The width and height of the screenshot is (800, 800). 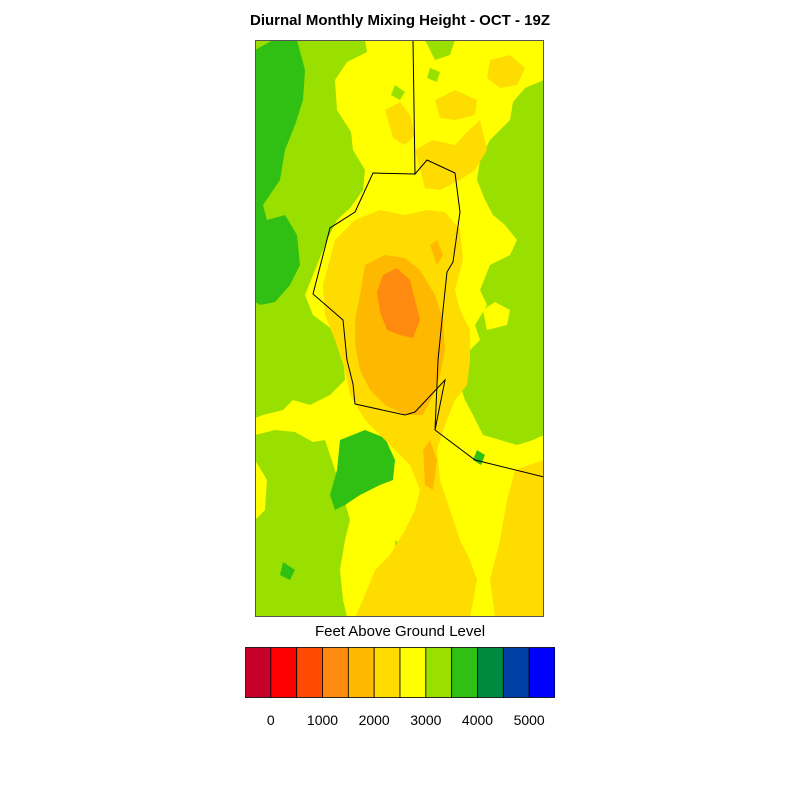 What do you see at coordinates (374, 720) in the screenshot?
I see `colorbar-tick-label: 2000` at bounding box center [374, 720].